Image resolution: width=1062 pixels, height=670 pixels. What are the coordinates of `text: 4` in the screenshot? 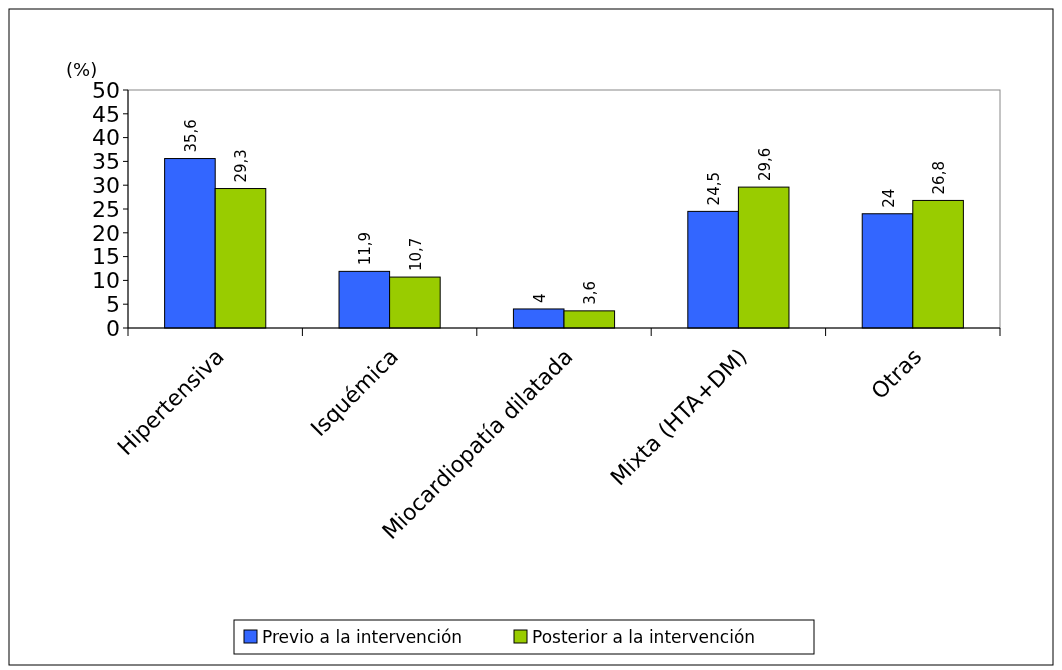 It's located at (539, 298).